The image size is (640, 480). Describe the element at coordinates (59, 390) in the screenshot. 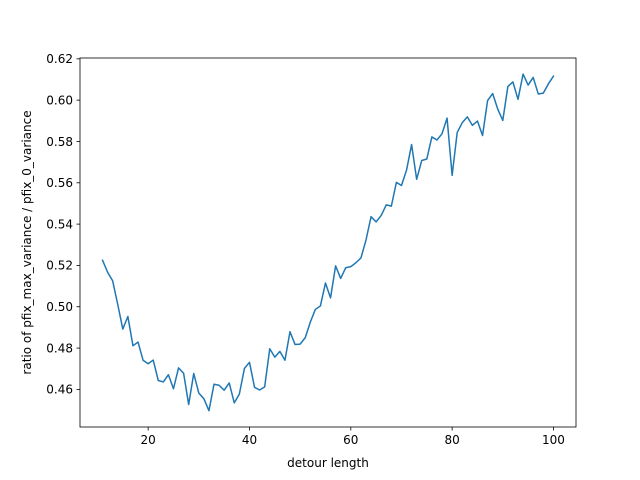

I see `y-tick-label: 0.46` at that location.